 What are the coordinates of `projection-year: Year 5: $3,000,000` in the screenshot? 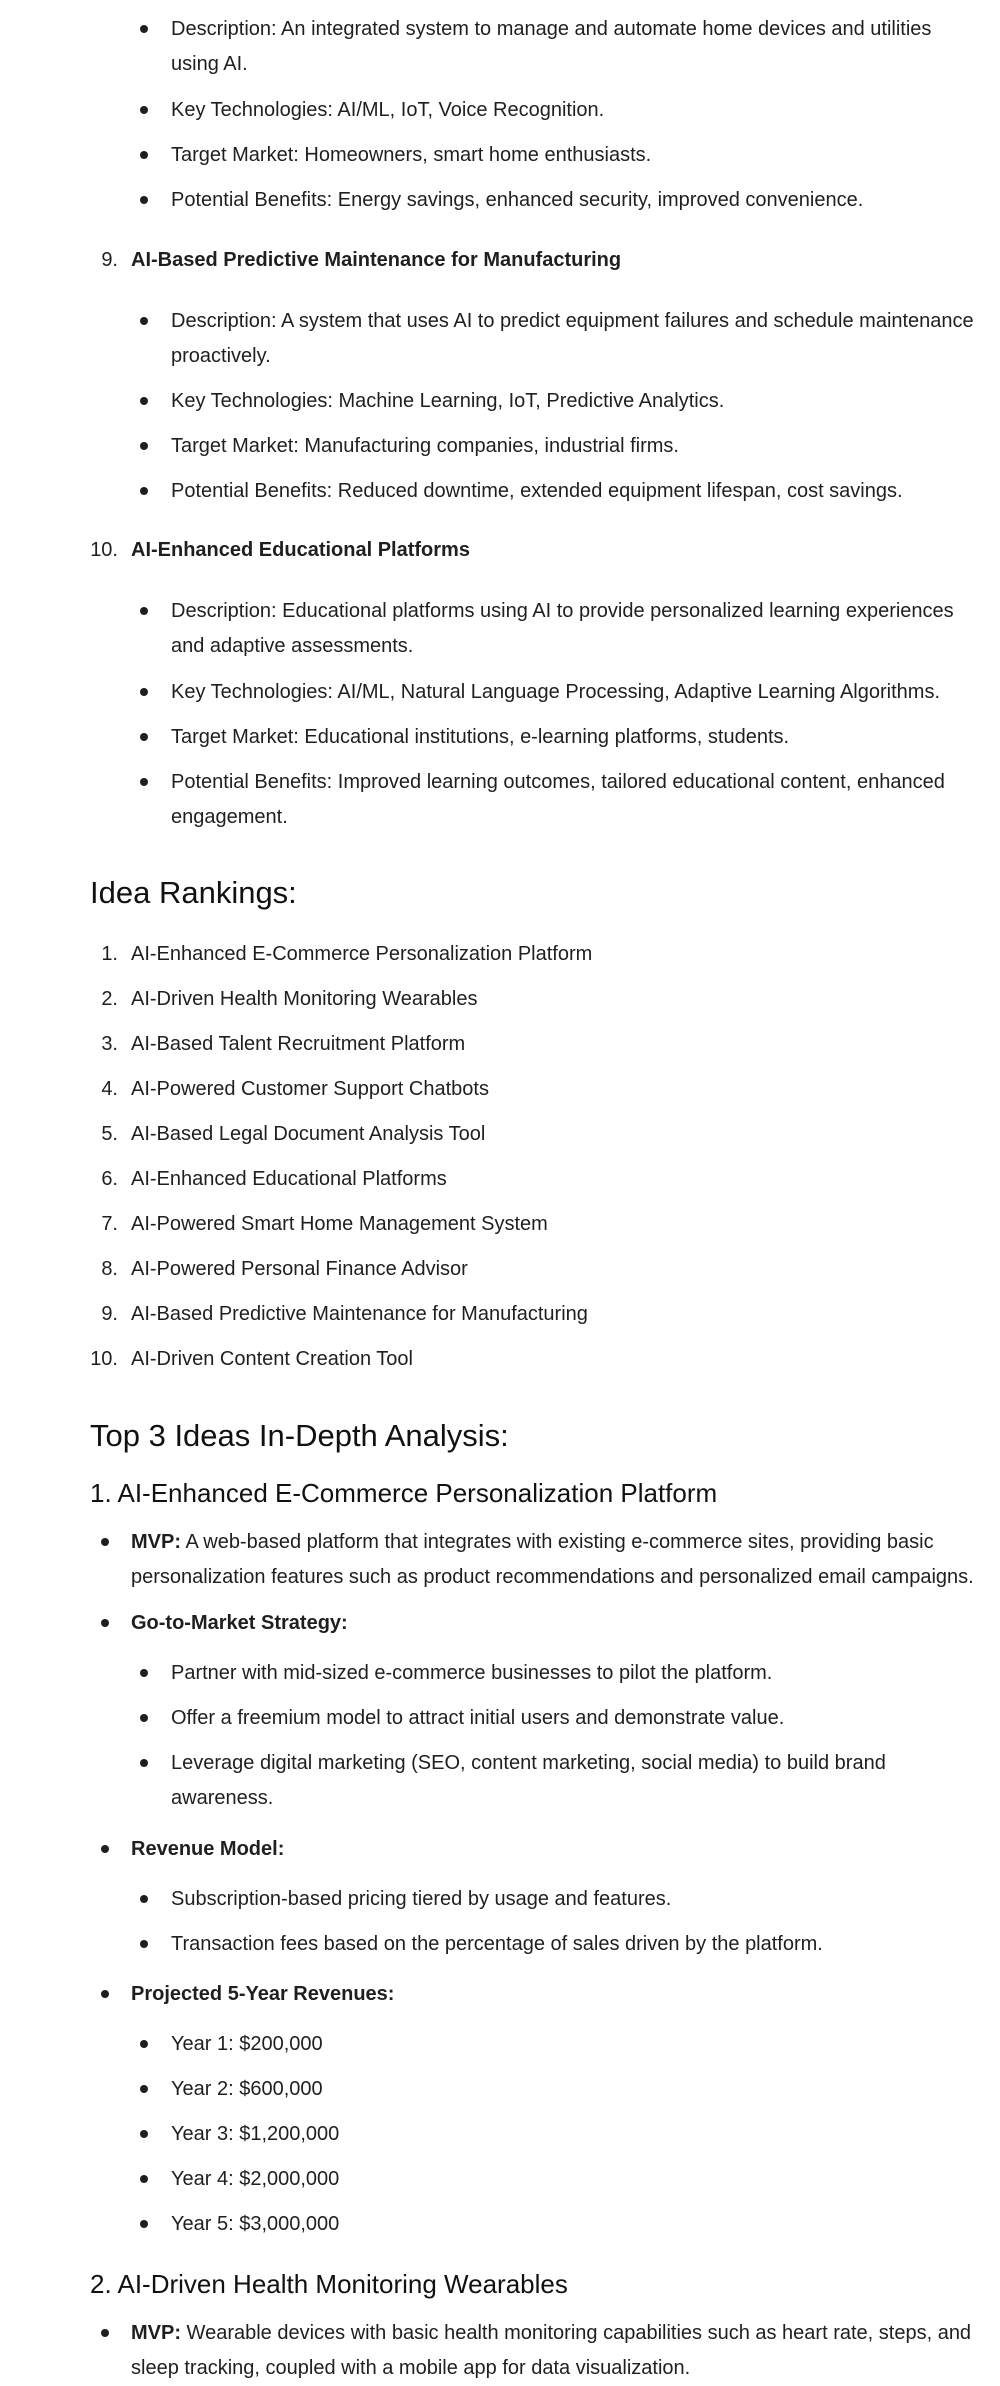 It's located at (255, 2224).